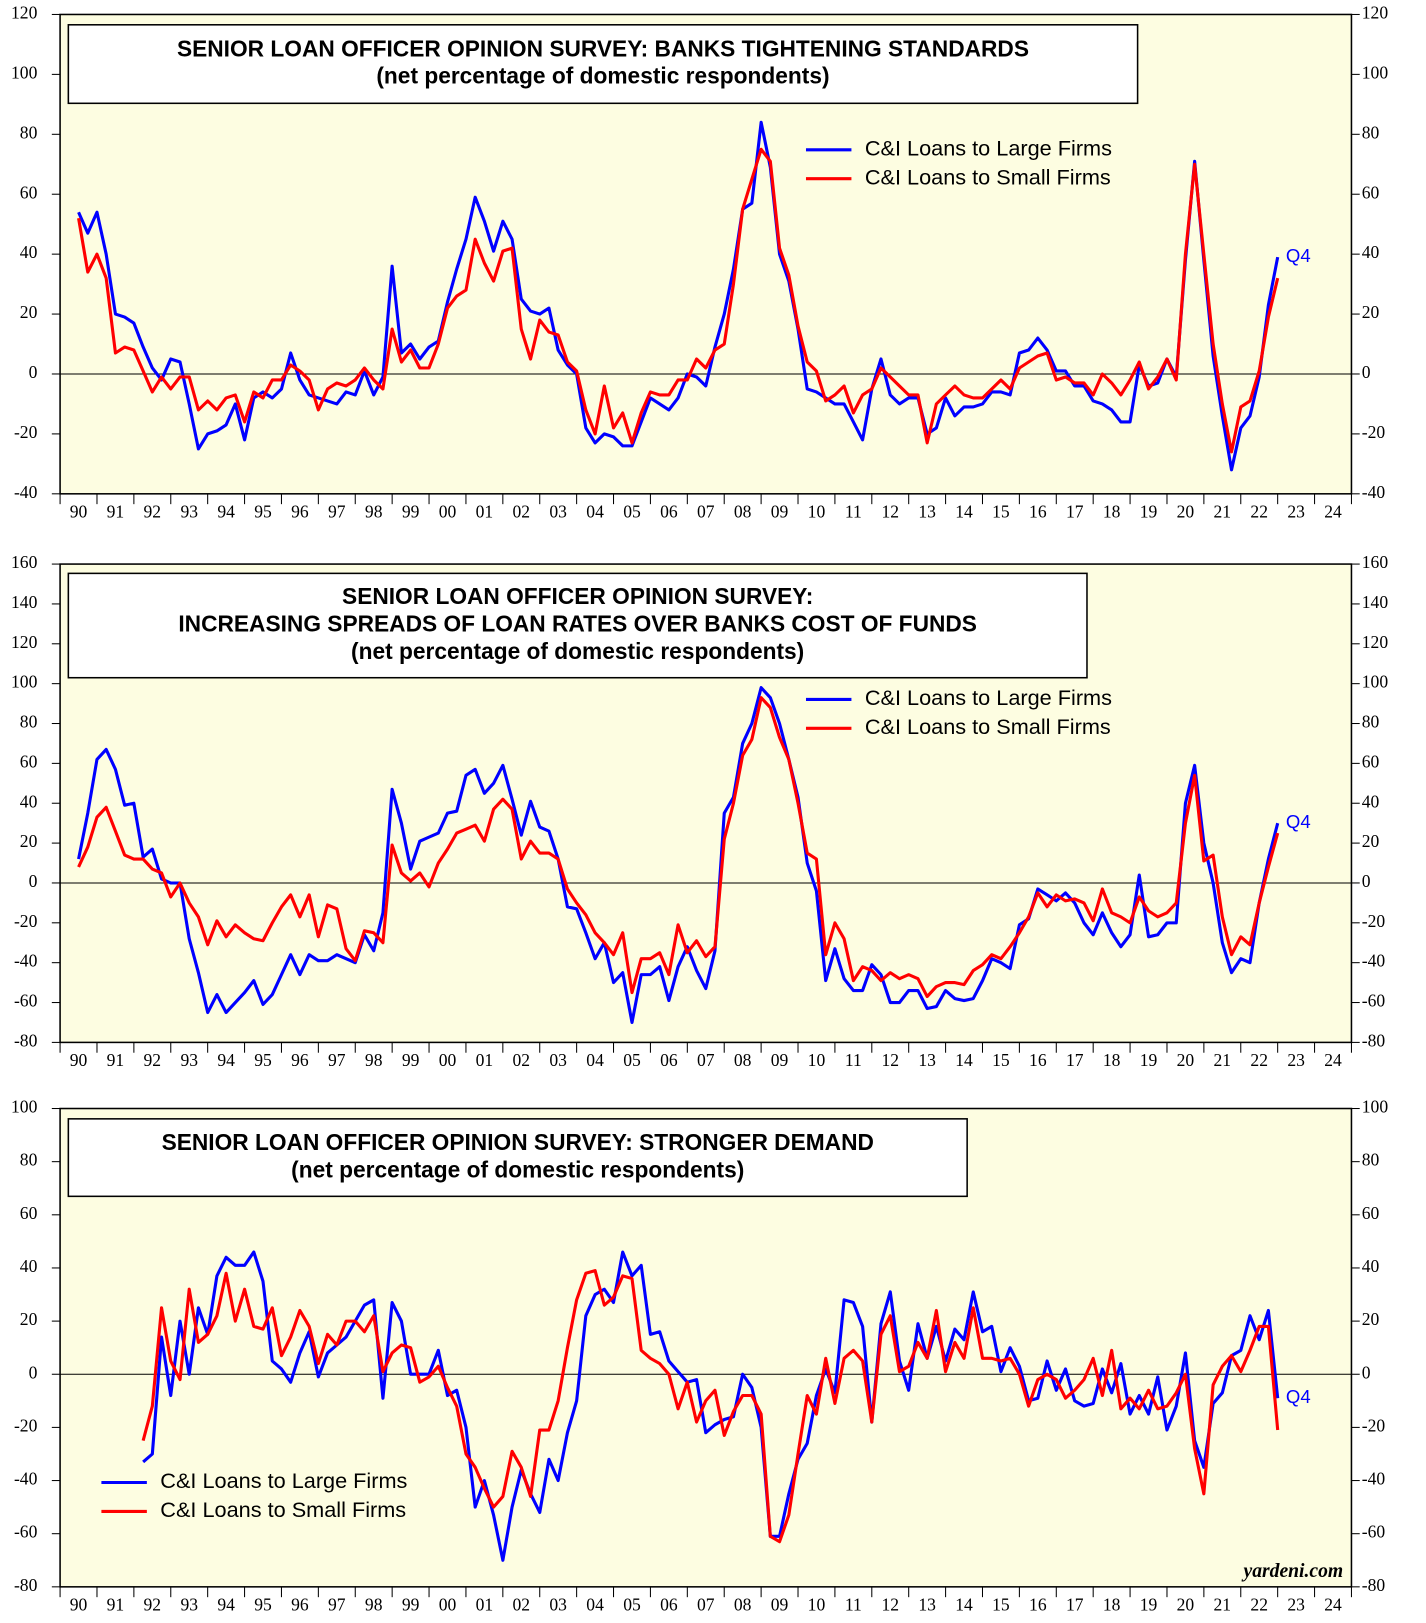  I want to click on x-tick-label: 00, so click(448, 1605).